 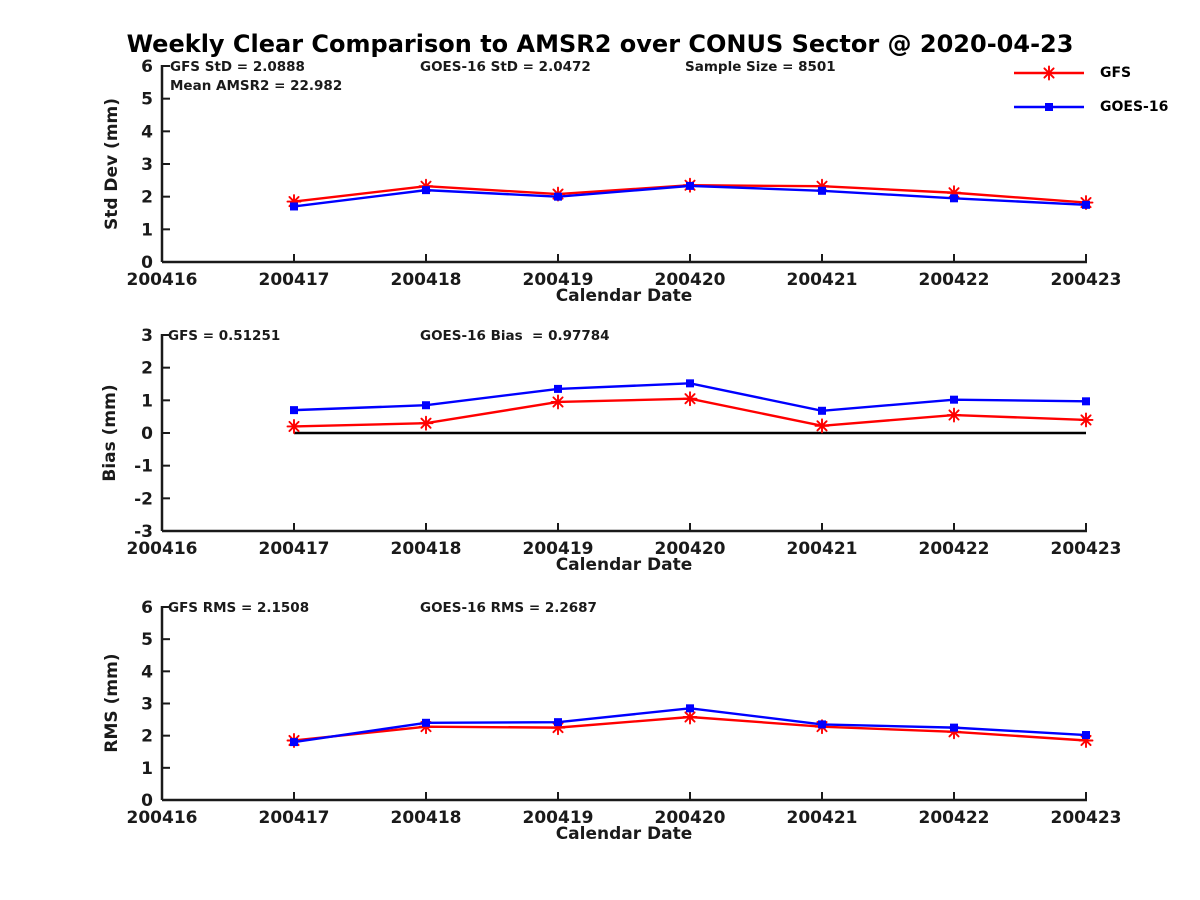 I want to click on svg-text: -3, so click(x=143, y=532).